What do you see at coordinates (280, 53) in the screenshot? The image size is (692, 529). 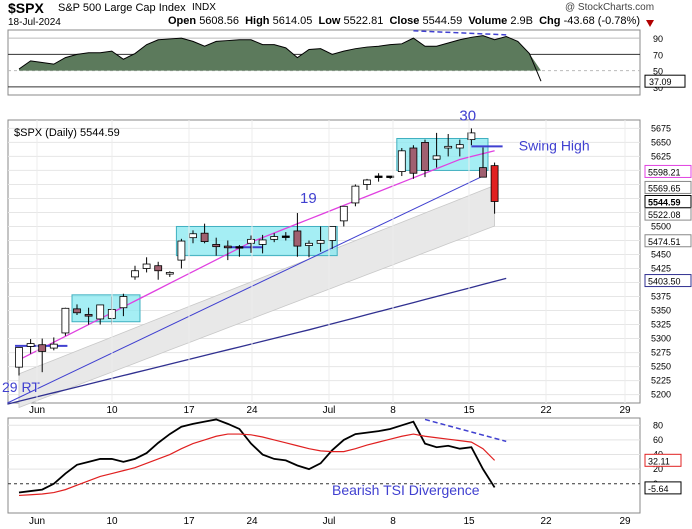 I see `rsi-area` at bounding box center [280, 53].